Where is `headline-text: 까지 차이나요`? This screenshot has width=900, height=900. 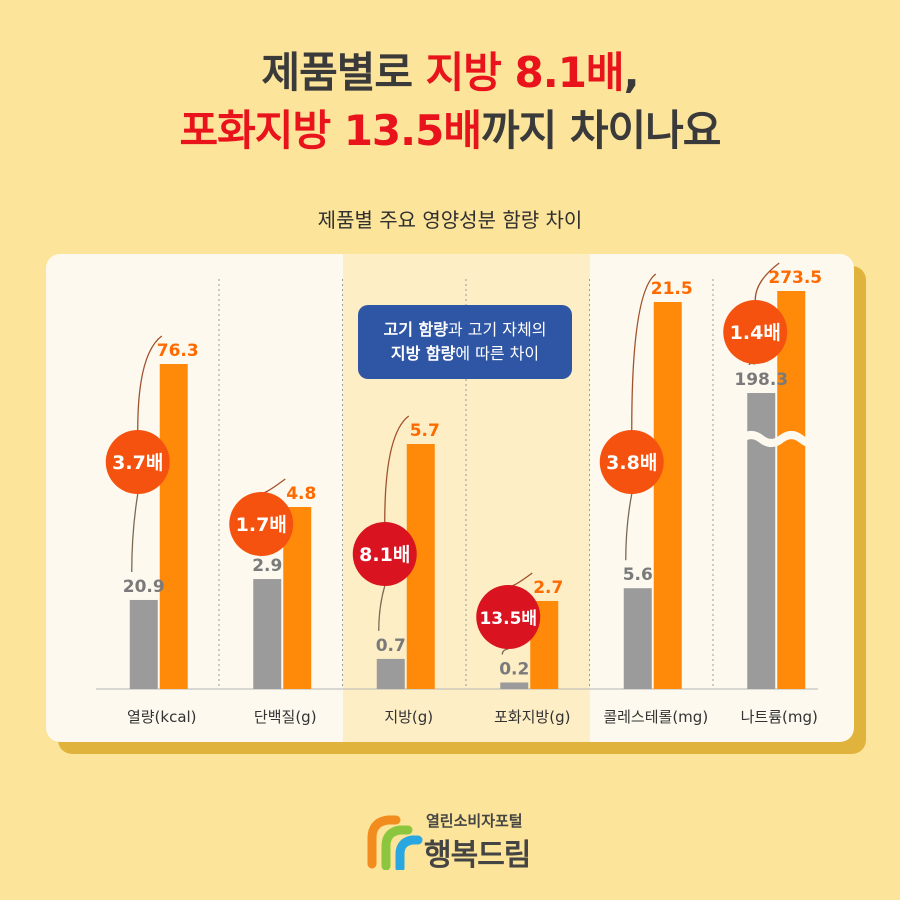 headline-text: 까지 차이나요 is located at coordinates (600, 130).